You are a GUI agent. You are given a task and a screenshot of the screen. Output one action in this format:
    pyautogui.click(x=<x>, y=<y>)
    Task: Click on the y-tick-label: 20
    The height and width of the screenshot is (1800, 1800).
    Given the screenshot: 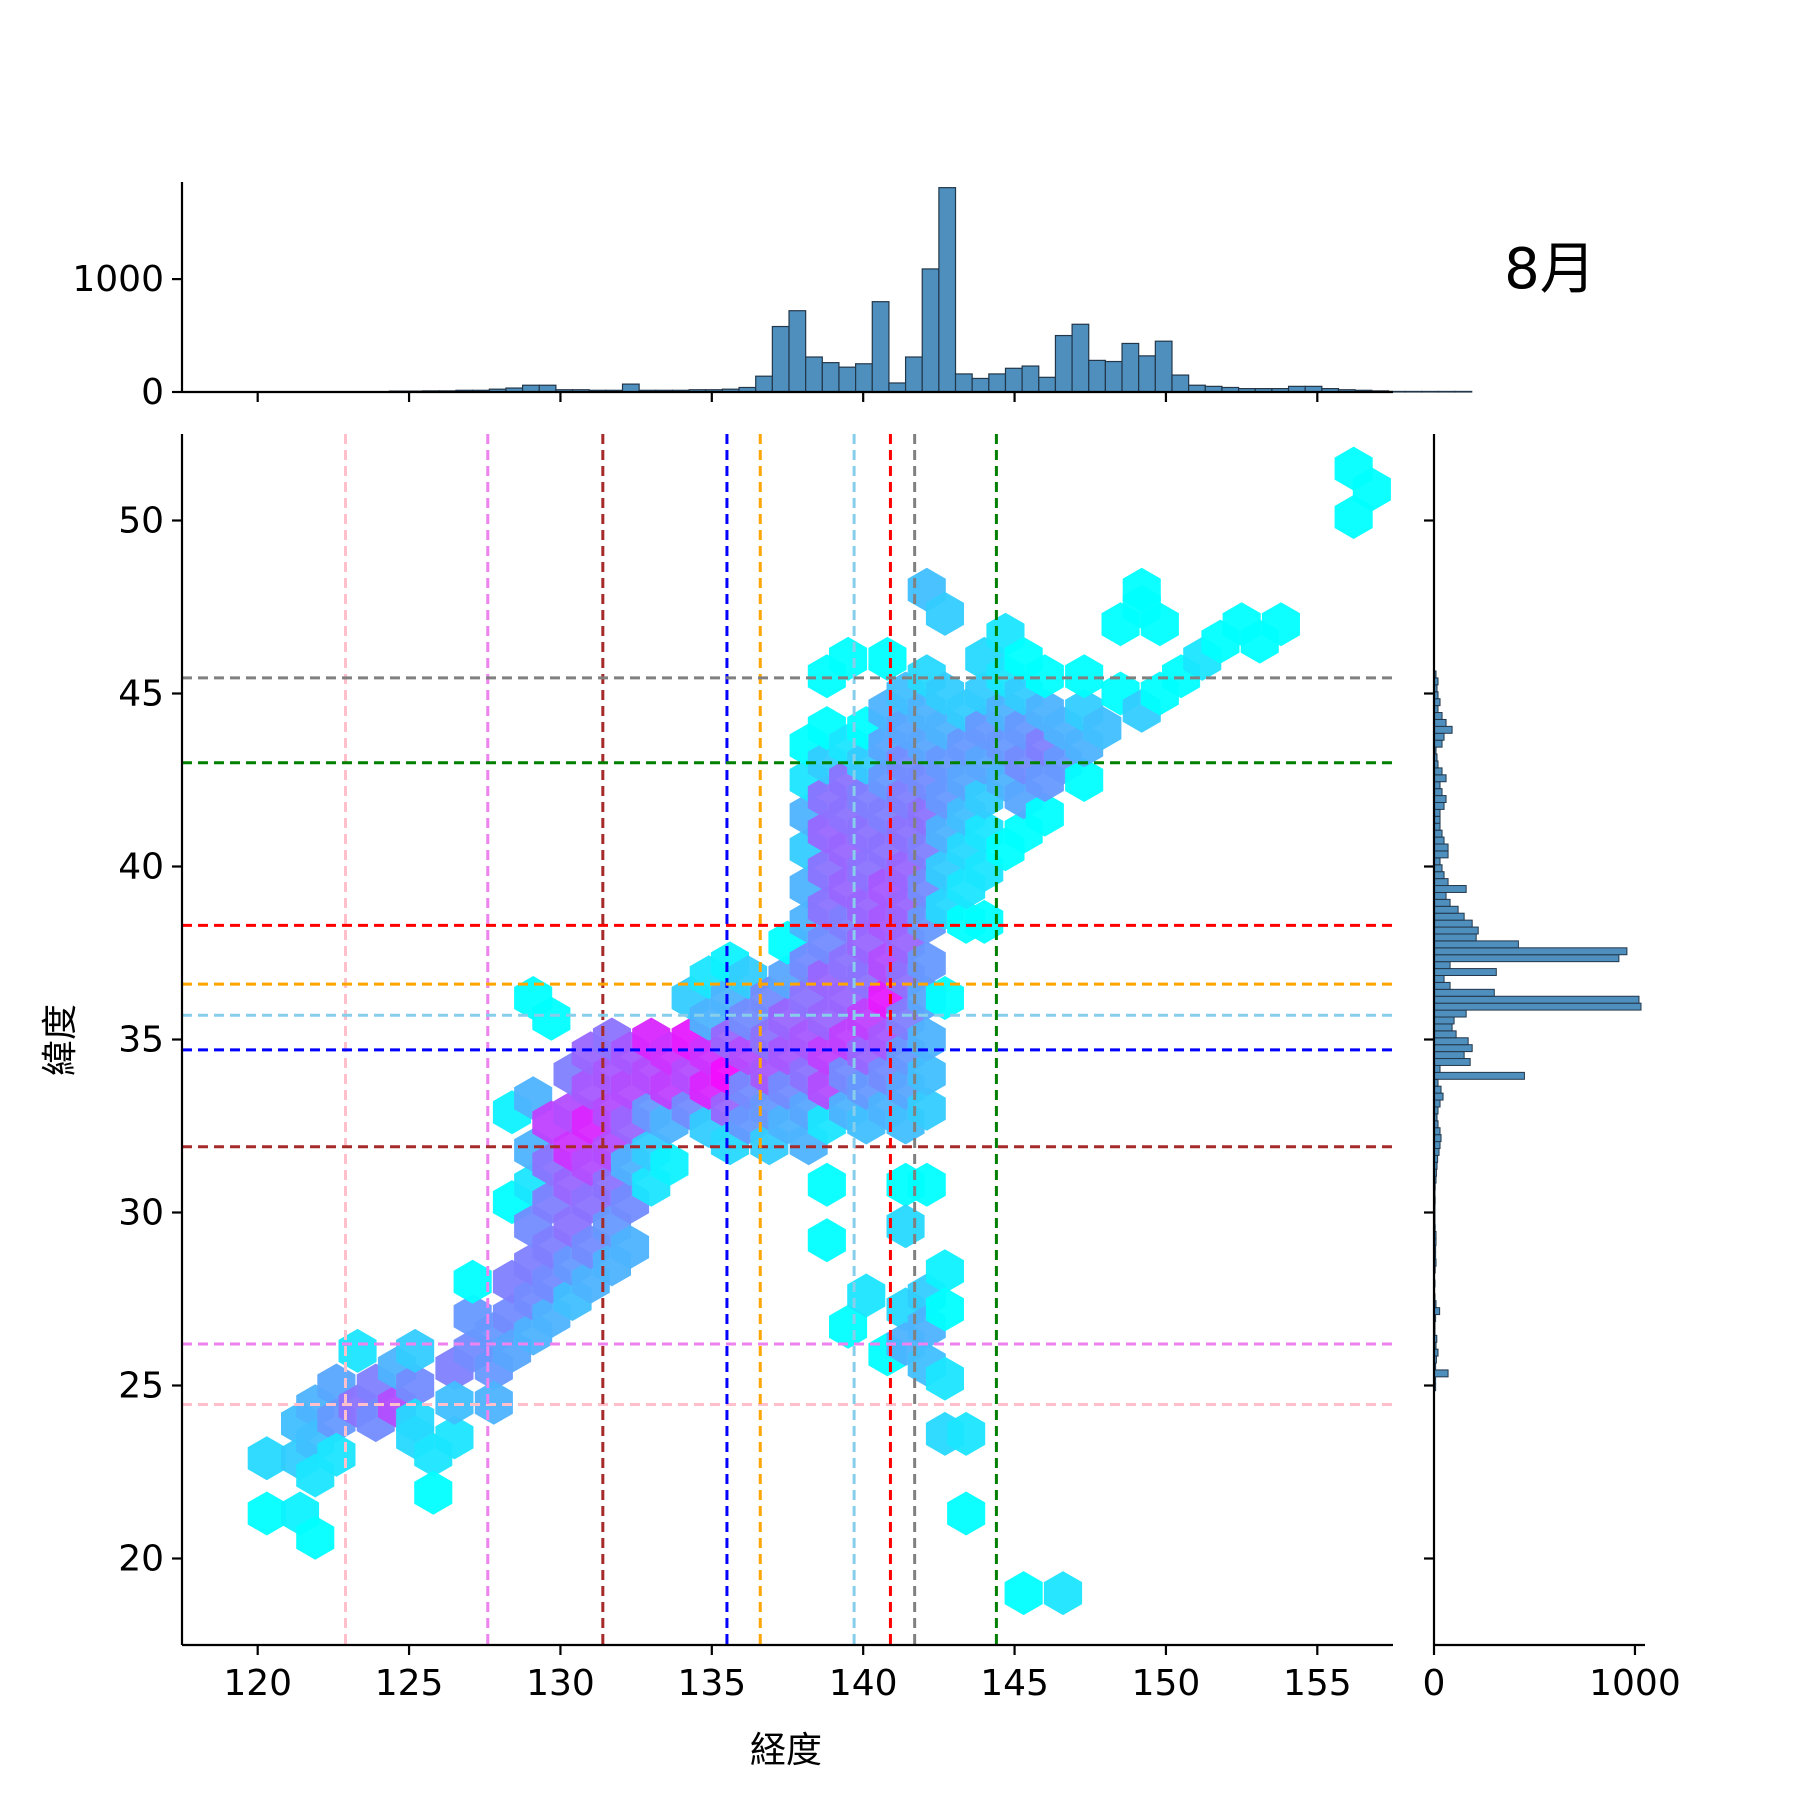 What is the action you would take?
    pyautogui.click(x=141, y=1559)
    